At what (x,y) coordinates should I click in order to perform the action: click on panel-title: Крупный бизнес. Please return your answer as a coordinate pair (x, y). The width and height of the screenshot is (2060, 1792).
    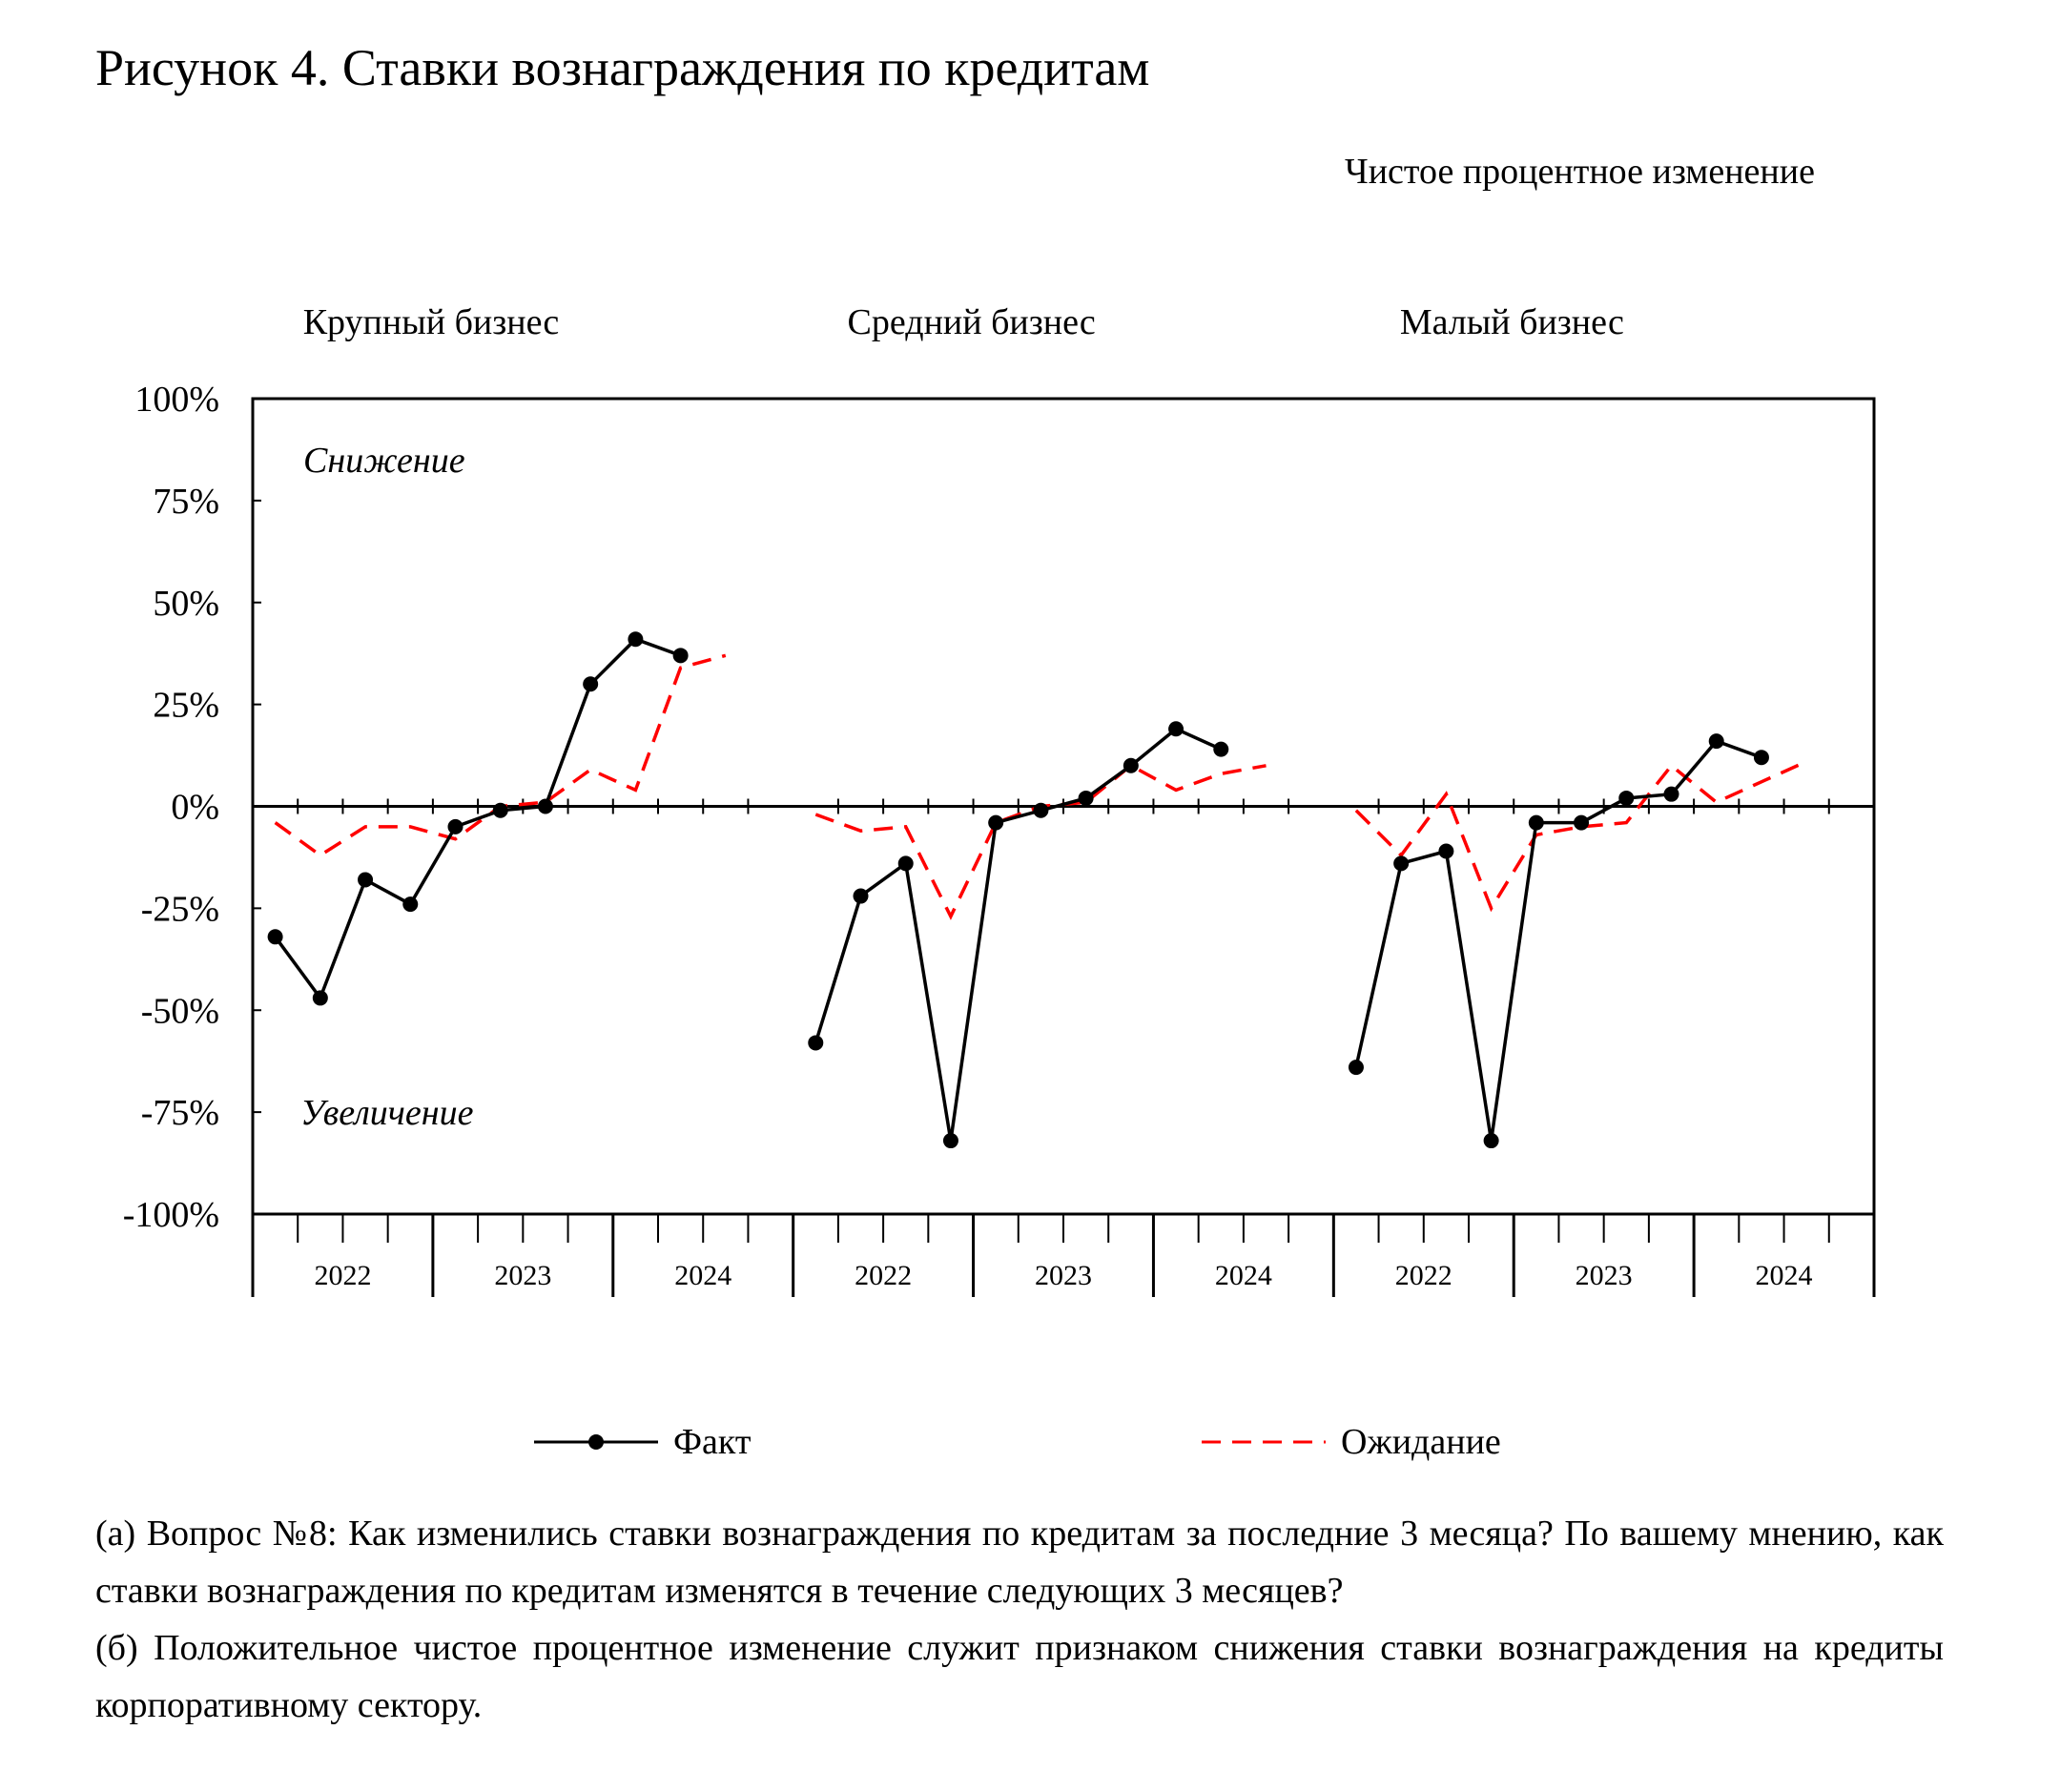
    Looking at the image, I should click on (431, 322).